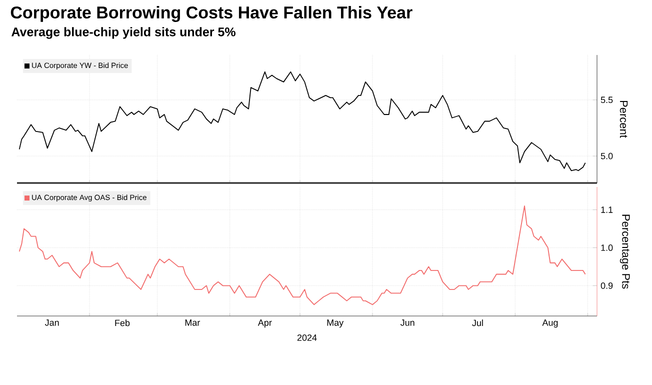 Image resolution: width=652 pixels, height=385 pixels. Describe the element at coordinates (307, 337) in the screenshot. I see `x-axis-title: 2024` at that location.